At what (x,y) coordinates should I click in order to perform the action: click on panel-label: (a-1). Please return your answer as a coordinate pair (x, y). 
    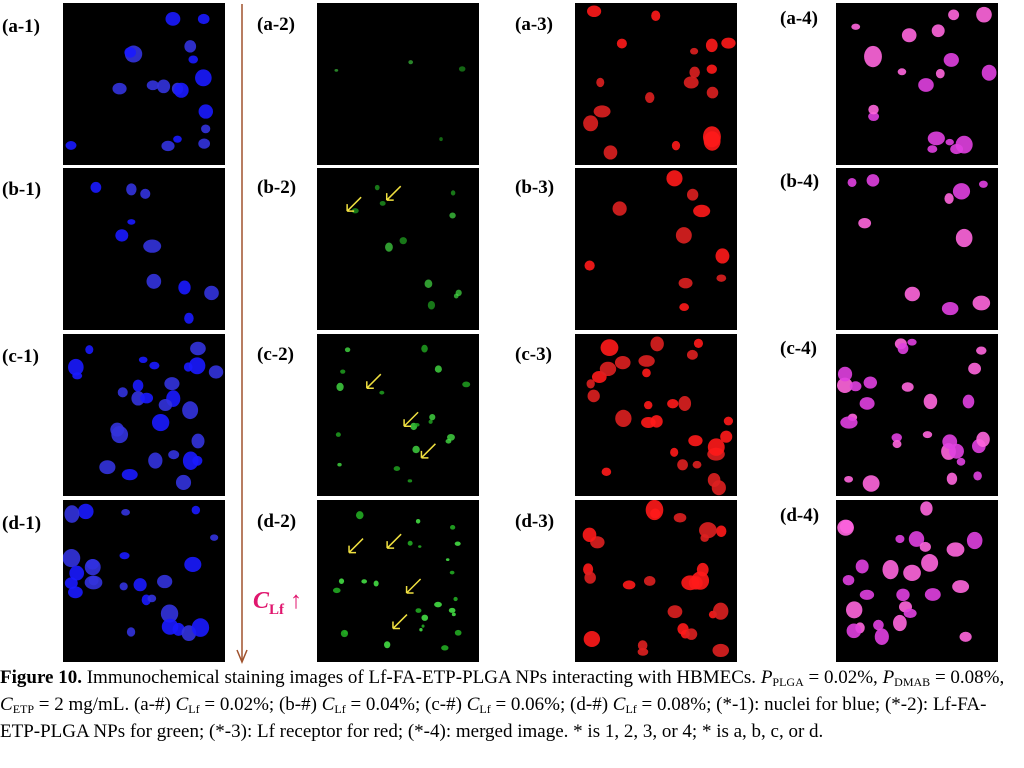
    Looking at the image, I should click on (21, 26).